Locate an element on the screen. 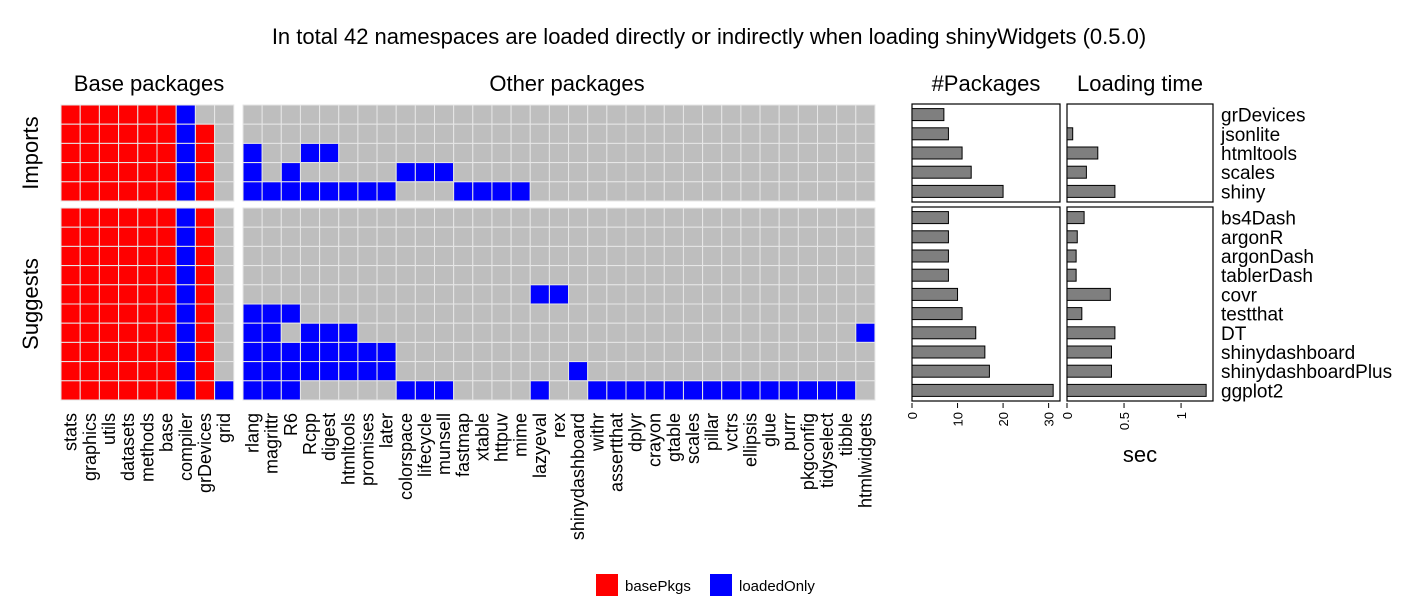 The height and width of the screenshot is (613, 1418). tile-argondash-graphics is located at coordinates (89, 256).